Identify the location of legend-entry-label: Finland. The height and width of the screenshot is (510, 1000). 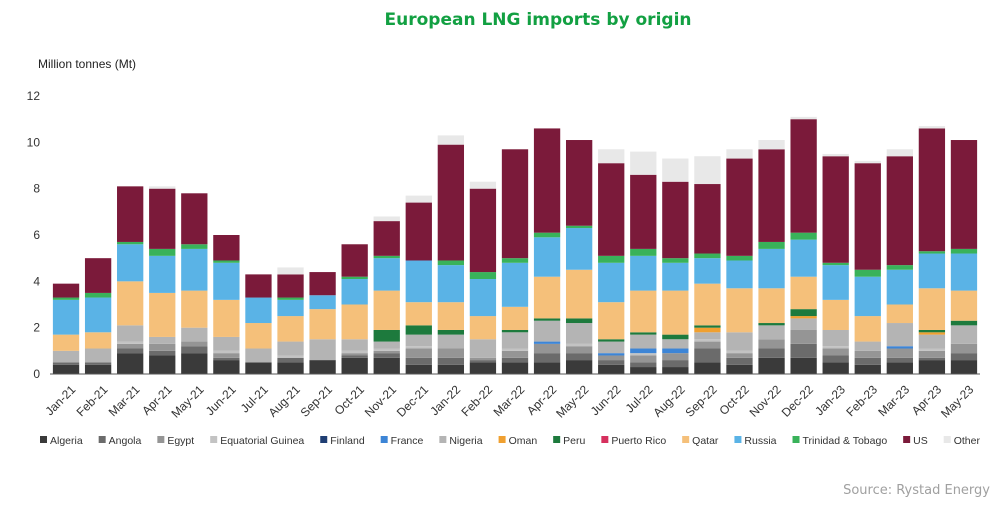
(347, 441).